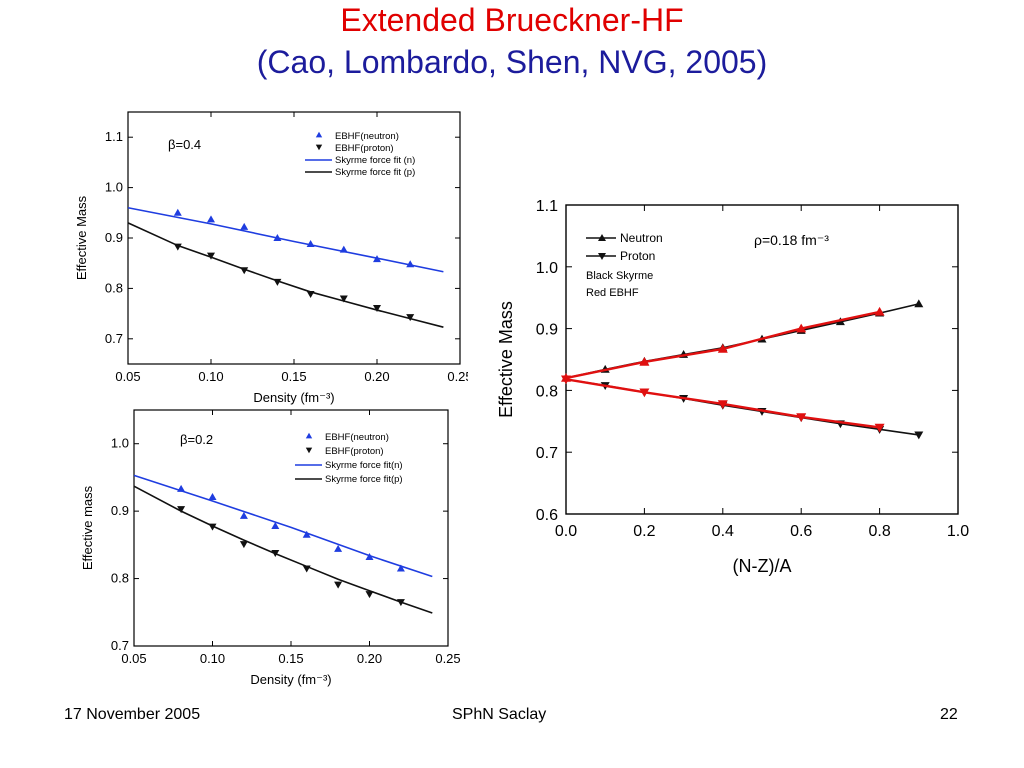  Describe the element at coordinates (512, 62) in the screenshot. I see `slide-subtitle: (Cao, Lombardo, Shen, NVG, 2005)` at that location.